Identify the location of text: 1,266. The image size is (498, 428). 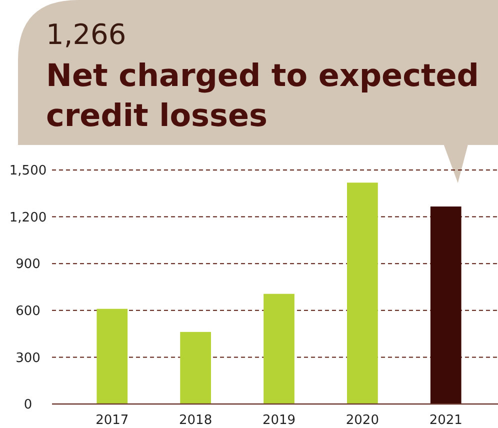
(86, 34).